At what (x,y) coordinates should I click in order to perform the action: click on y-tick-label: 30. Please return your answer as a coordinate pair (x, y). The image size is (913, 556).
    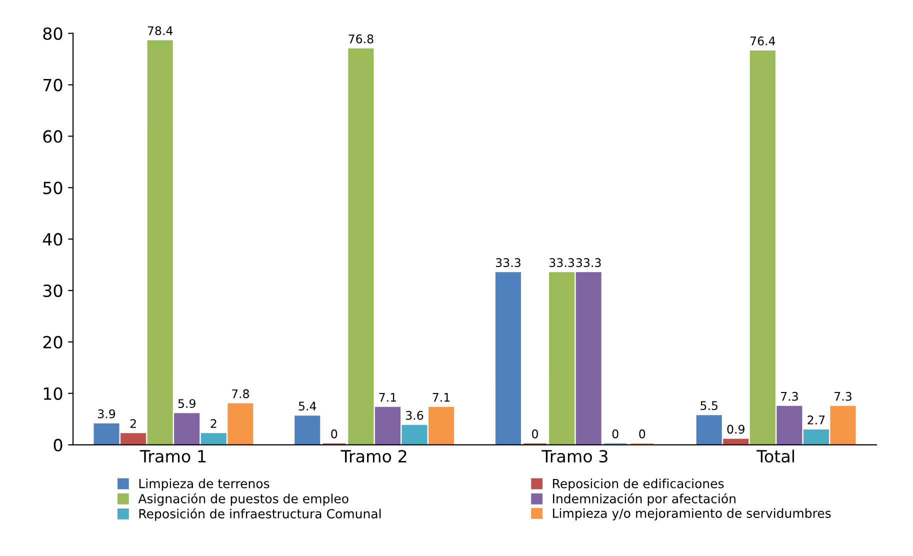
    Looking at the image, I should click on (52, 291).